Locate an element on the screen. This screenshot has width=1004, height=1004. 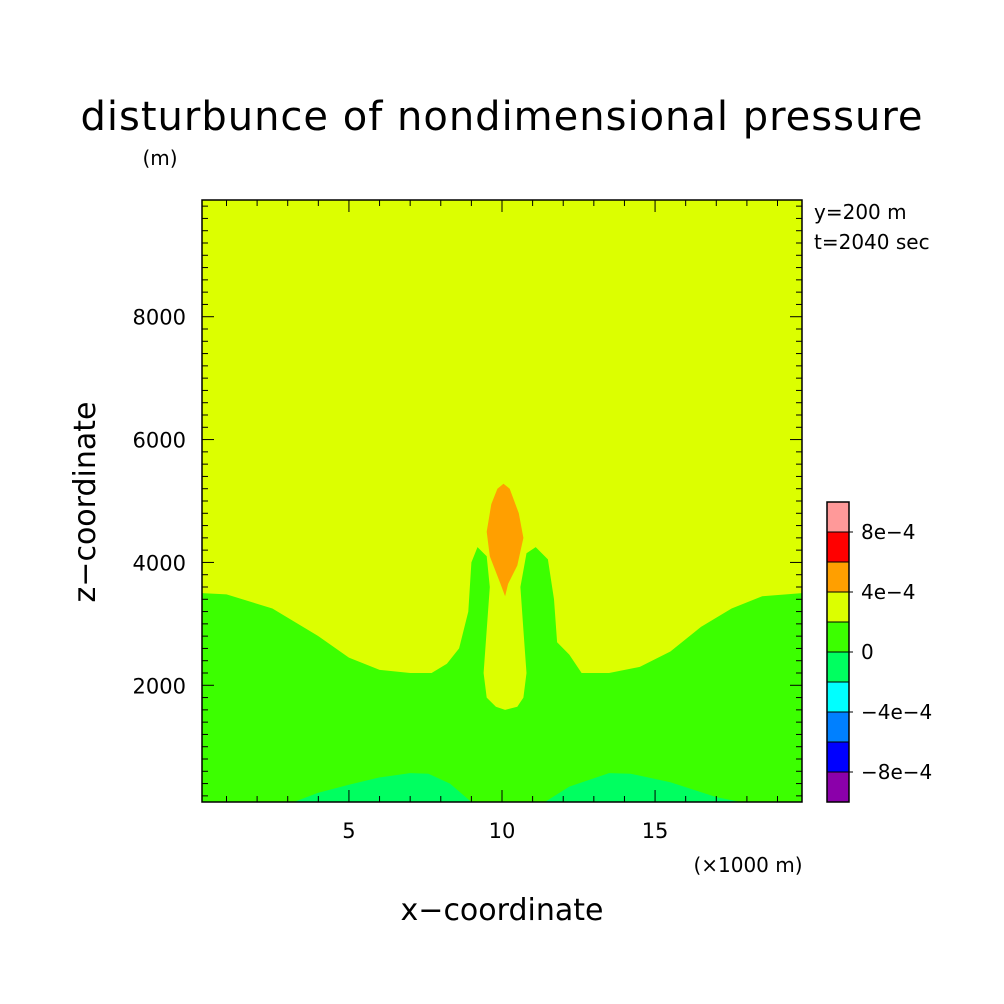
colorbar-label: 0 is located at coordinates (867, 652).